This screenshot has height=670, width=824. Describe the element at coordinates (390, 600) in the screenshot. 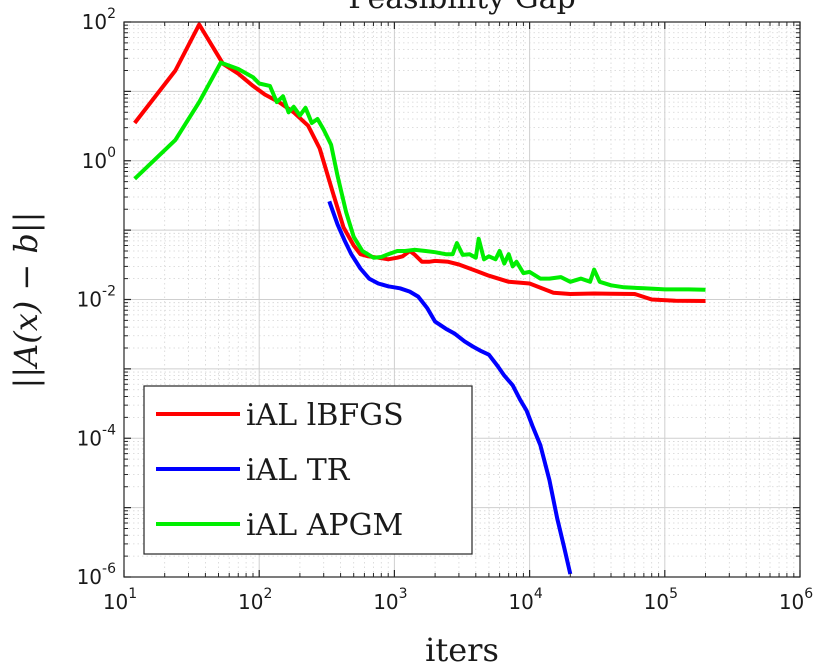

I see `x-tick-label: 10³` at that location.